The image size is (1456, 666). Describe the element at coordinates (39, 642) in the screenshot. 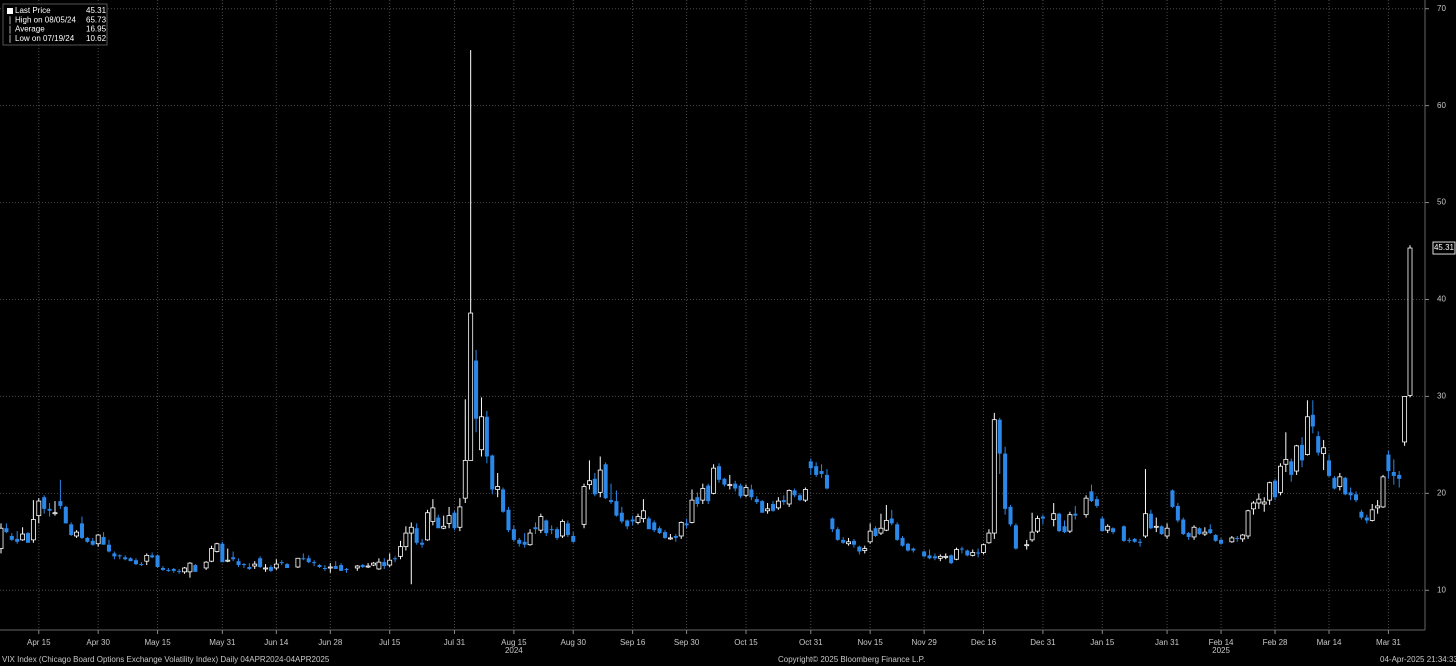

I see `x-tick-label: Apr 15` at that location.